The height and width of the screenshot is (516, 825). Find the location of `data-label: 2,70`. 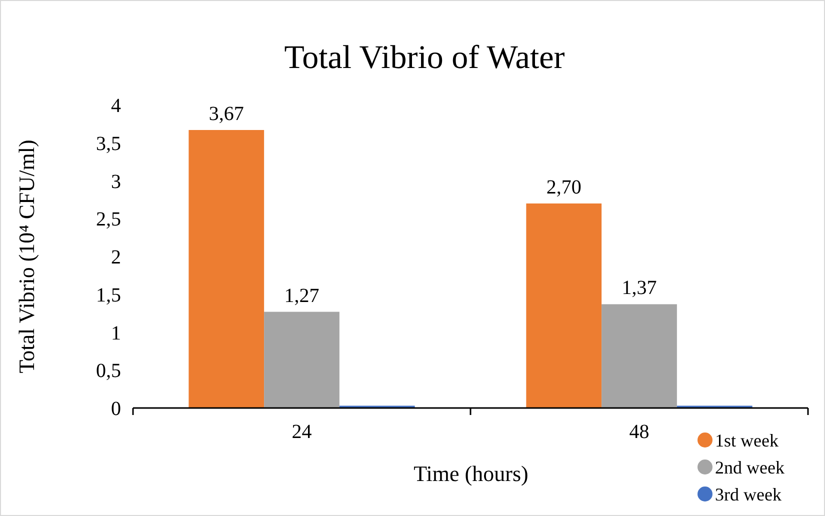

data-label: 2,70 is located at coordinates (564, 187).